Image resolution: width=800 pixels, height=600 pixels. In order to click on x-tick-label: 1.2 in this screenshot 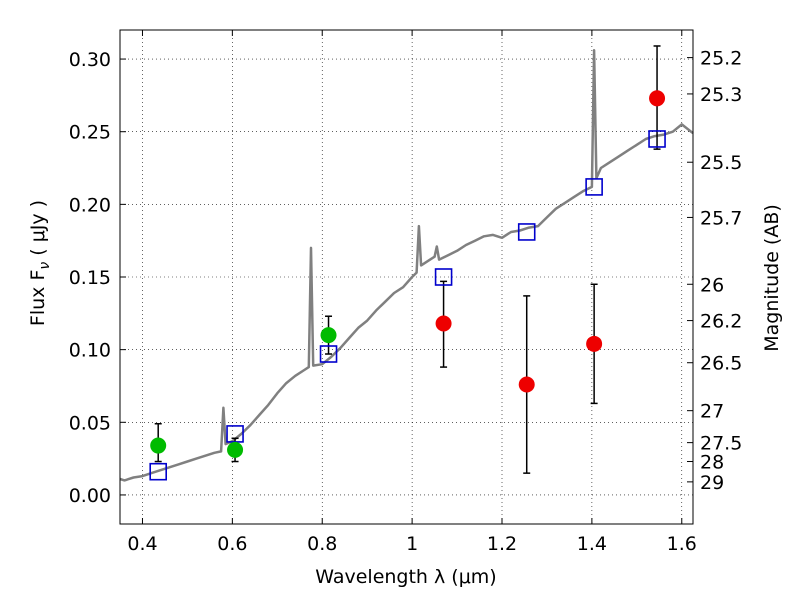, I will do `click(502, 544)`.